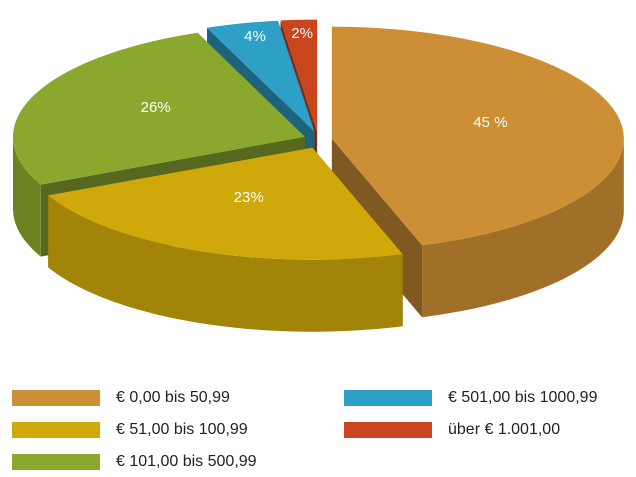 This screenshot has height=477, width=636. Describe the element at coordinates (249, 197) in the screenshot. I see `data-label: 23%` at that location.